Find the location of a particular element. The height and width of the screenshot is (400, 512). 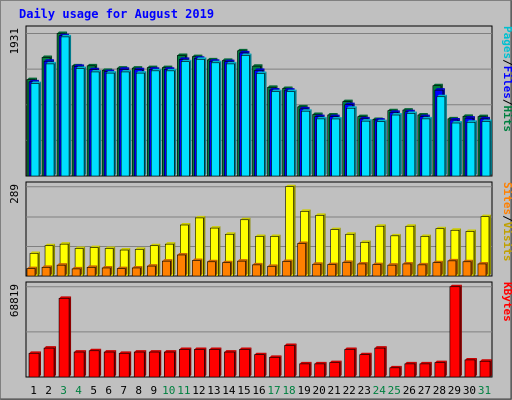

x-tick-label: 26 is located at coordinates (409, 390).